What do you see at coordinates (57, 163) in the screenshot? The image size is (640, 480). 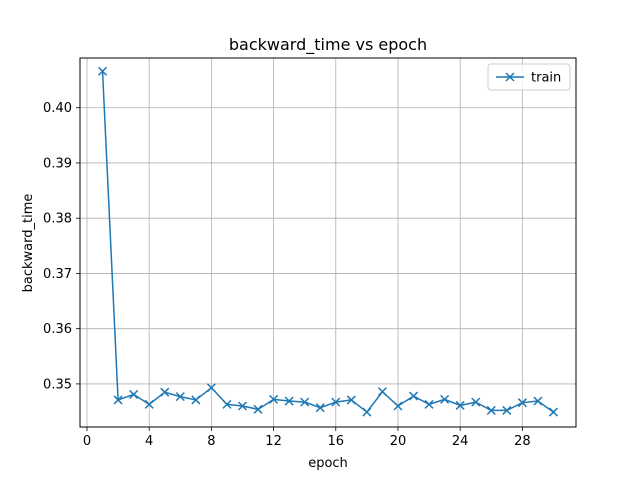 I see `y-tick-label: 0.39` at bounding box center [57, 163].